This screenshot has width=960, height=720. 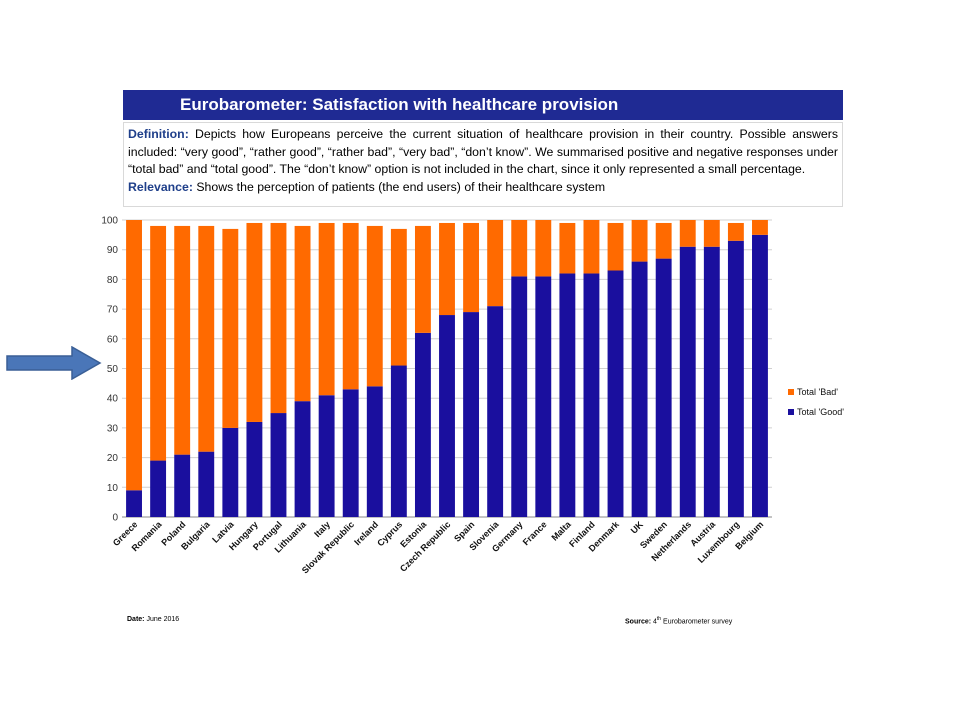 I want to click on arrow-right-icon, so click(x=54, y=363).